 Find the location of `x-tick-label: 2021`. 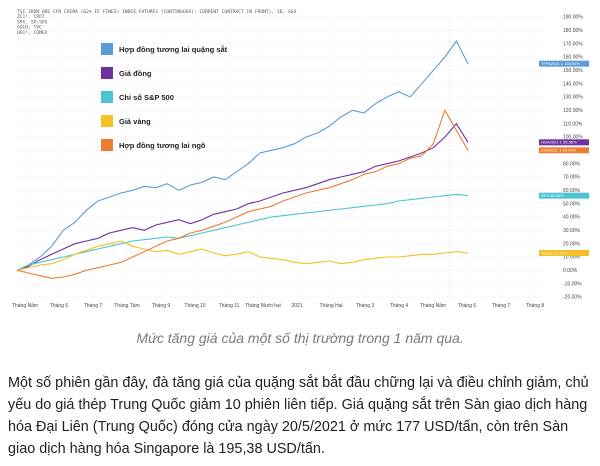

x-tick-label: 2021 is located at coordinates (296, 306).